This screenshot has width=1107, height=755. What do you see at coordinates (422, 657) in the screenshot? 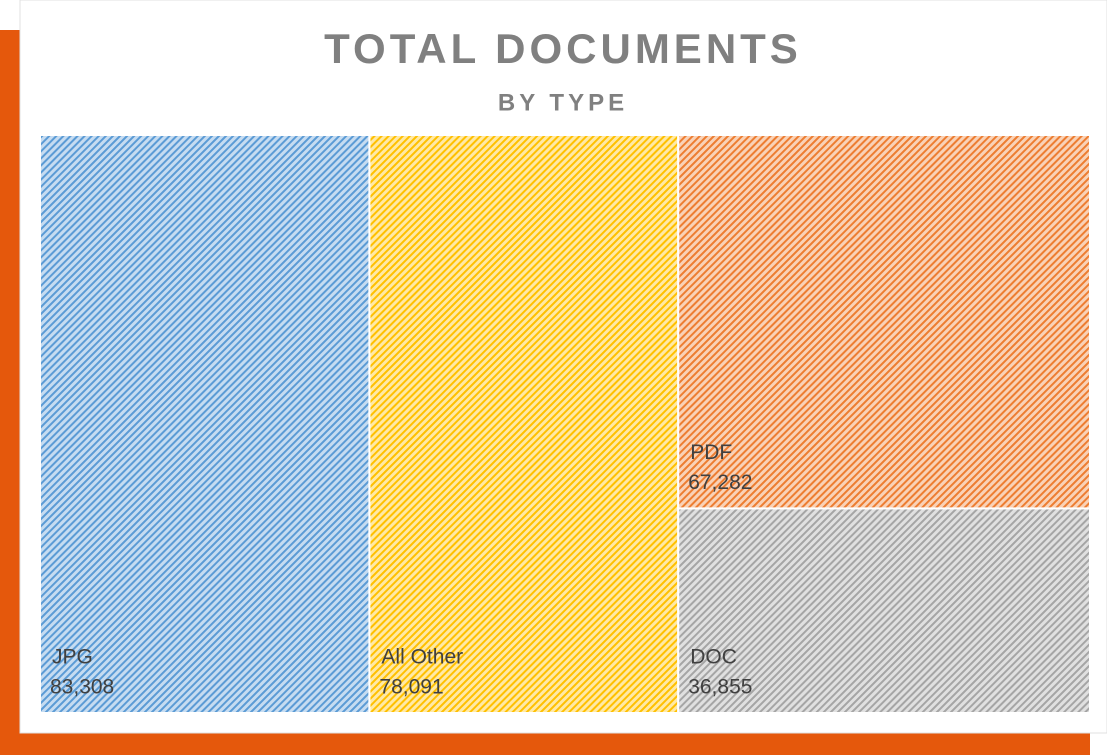
I see `tile-label: All Other` at bounding box center [422, 657].